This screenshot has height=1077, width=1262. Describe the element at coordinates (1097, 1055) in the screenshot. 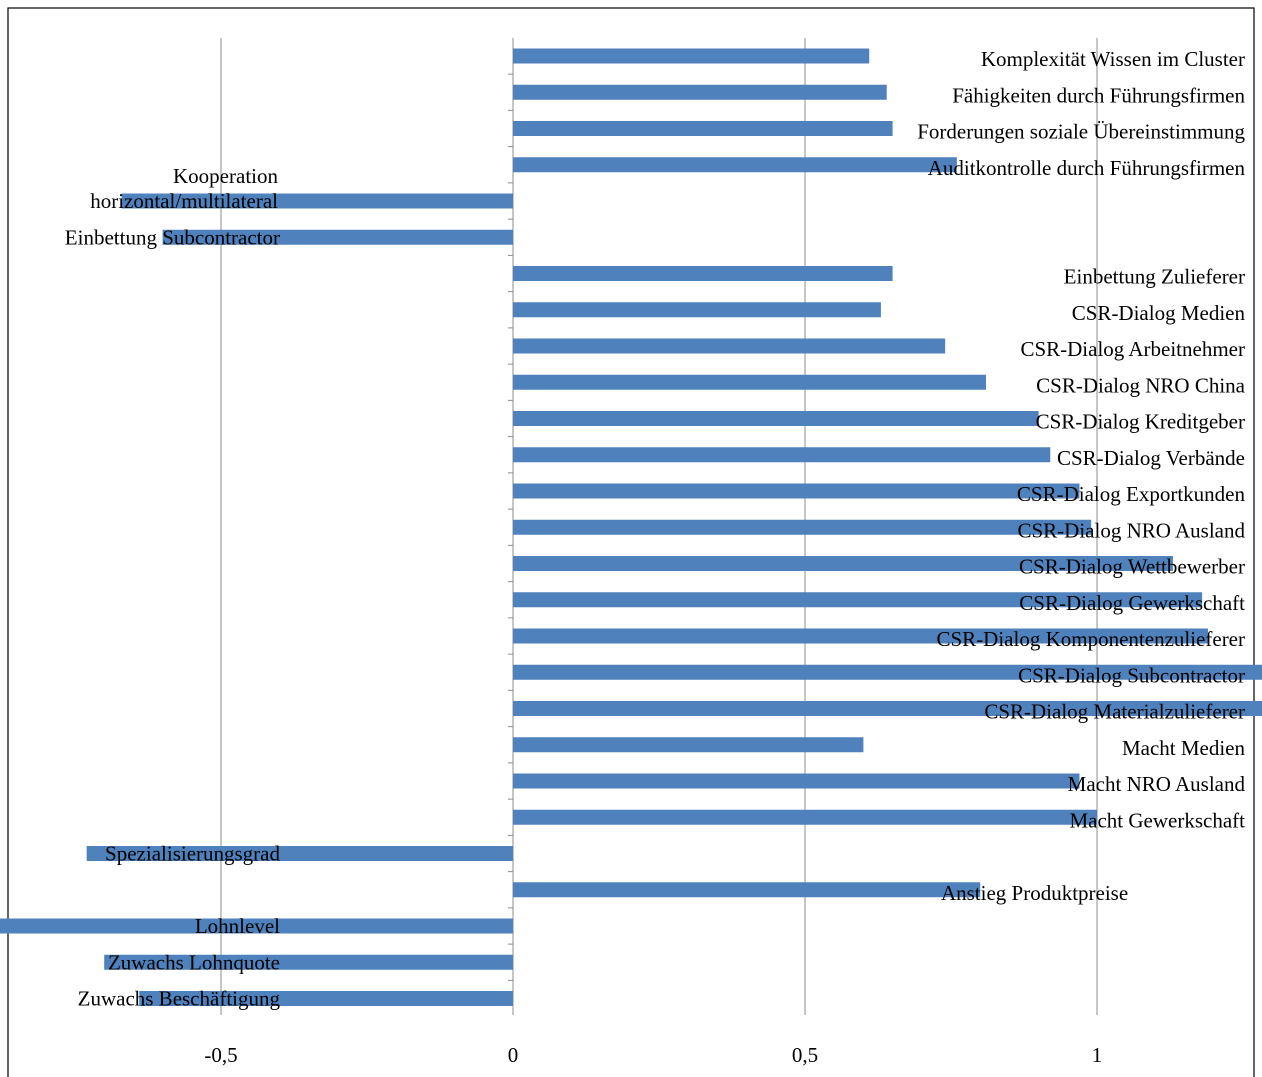

I see `x-tick-label: 1` at that location.